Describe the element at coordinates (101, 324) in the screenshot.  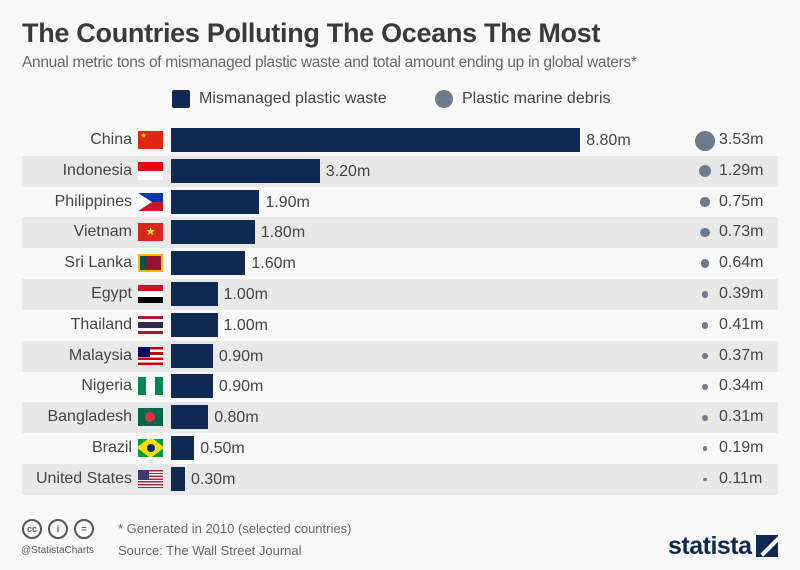
I see `country-label: Thailand` at that location.